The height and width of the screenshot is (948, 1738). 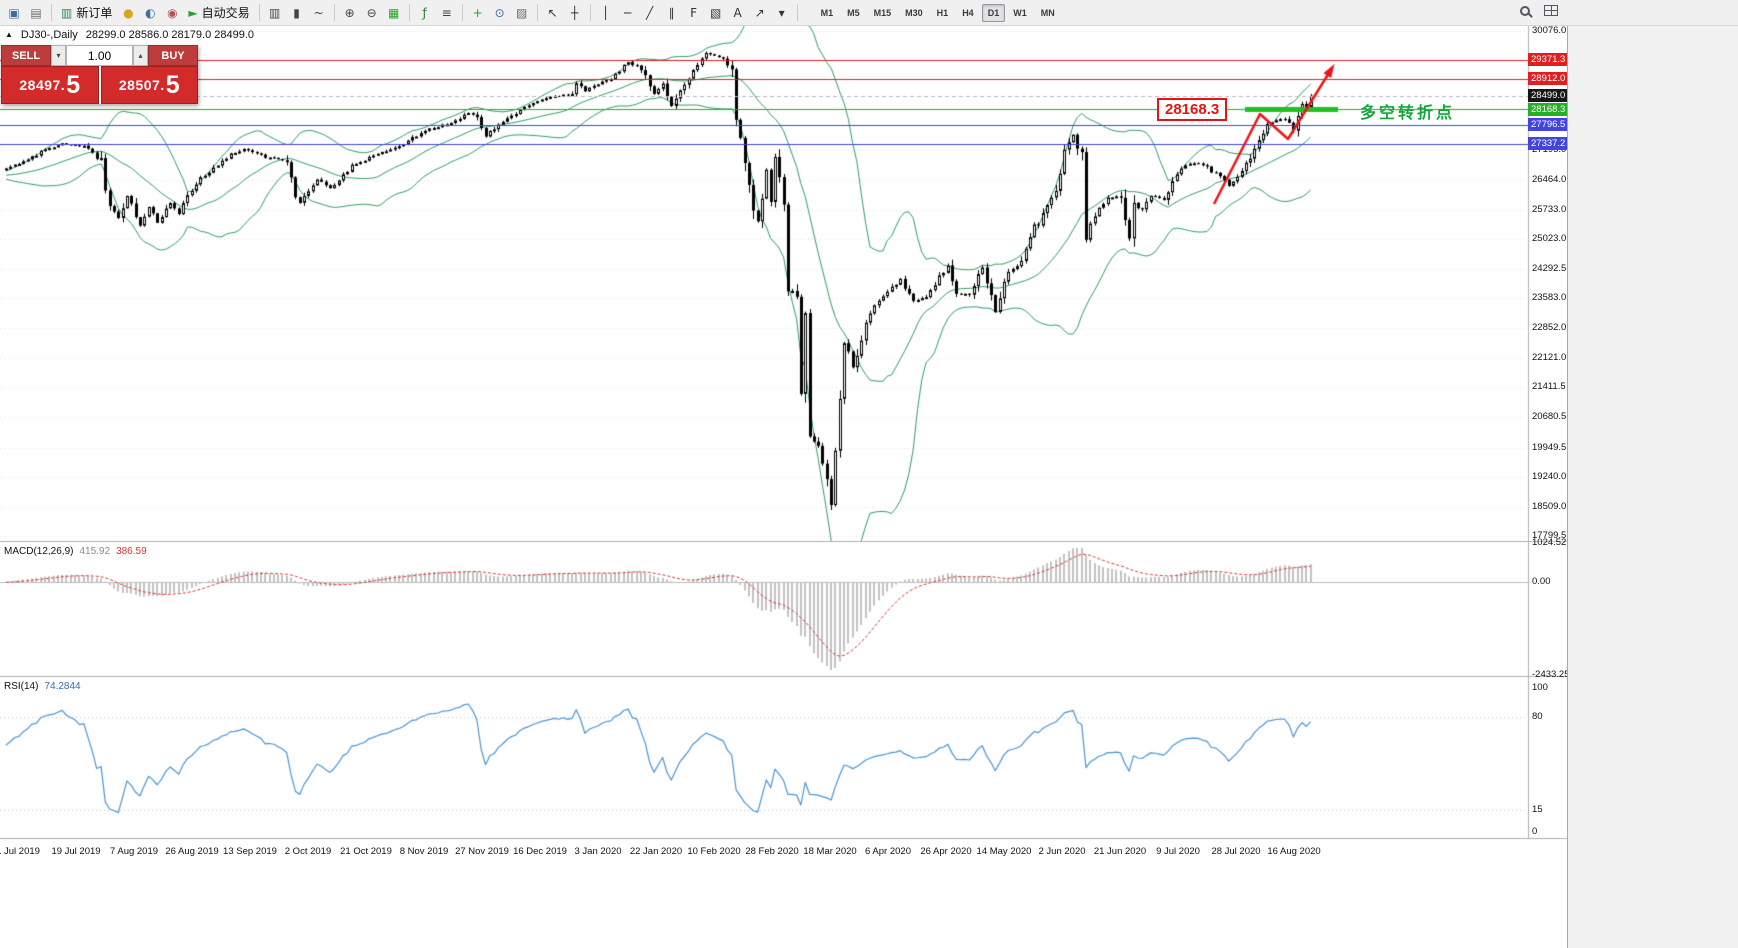 I want to click on rsi-name: RSI(14), so click(x=21, y=686).